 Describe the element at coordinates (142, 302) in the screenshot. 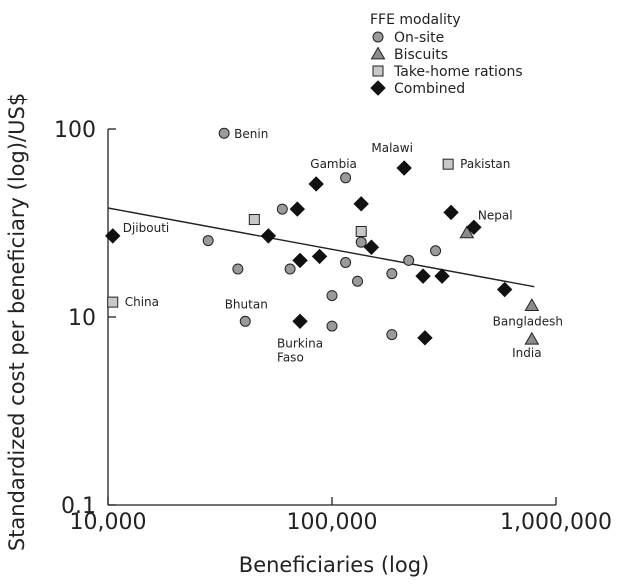

I see `annotation-china: China` at that location.